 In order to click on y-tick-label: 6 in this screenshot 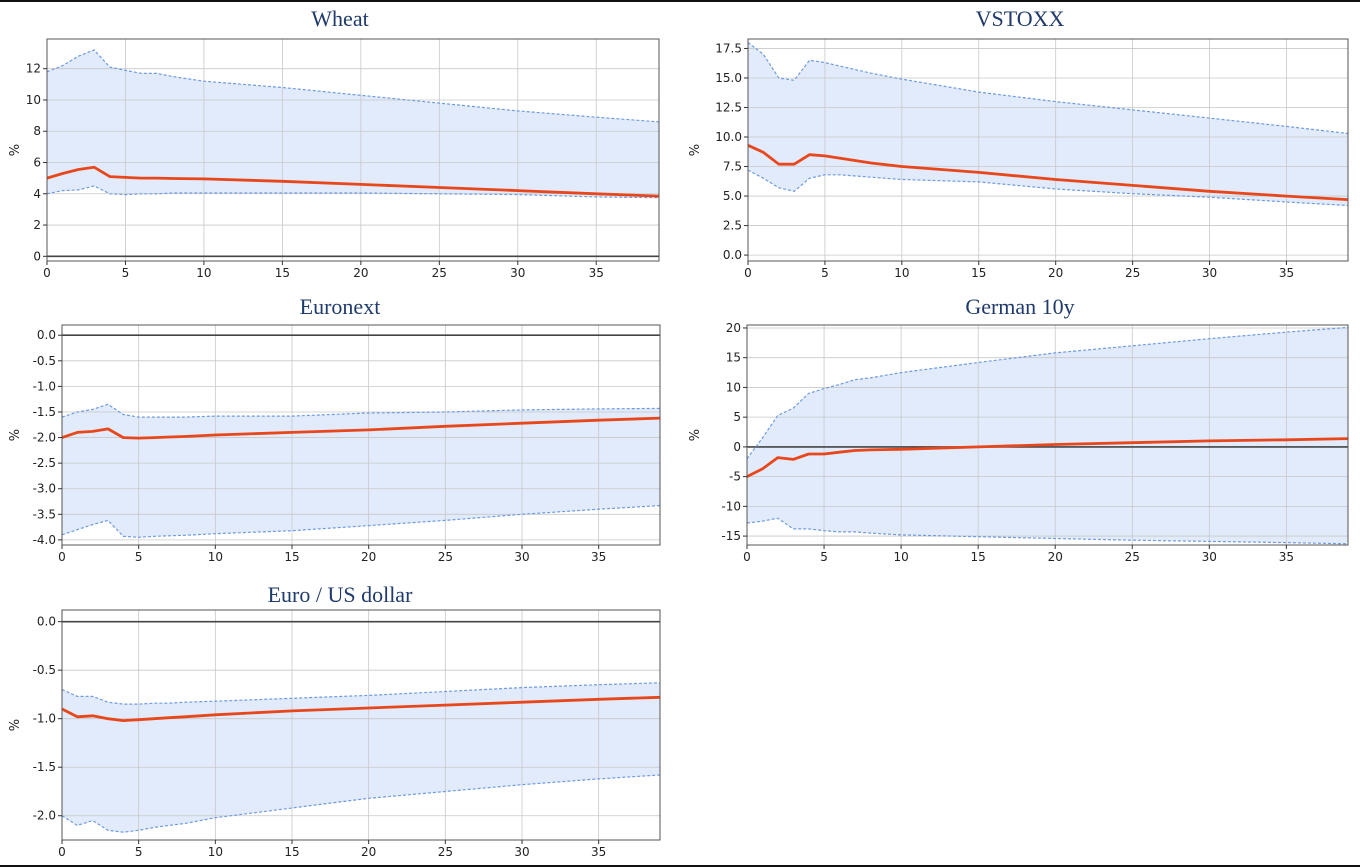, I will do `click(37, 163)`.